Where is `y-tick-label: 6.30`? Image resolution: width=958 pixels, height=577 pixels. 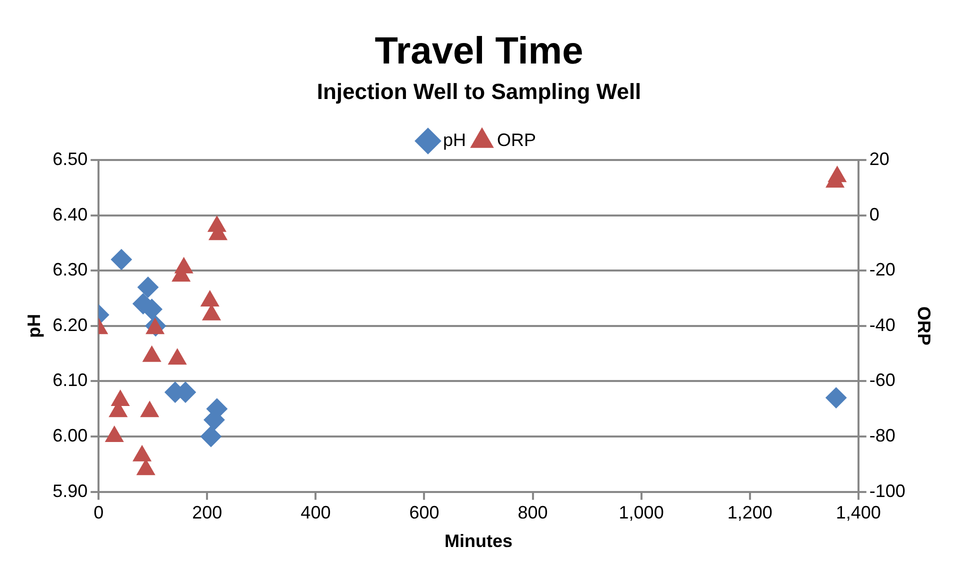
y-tick-label: 6.30 is located at coordinates (70, 270).